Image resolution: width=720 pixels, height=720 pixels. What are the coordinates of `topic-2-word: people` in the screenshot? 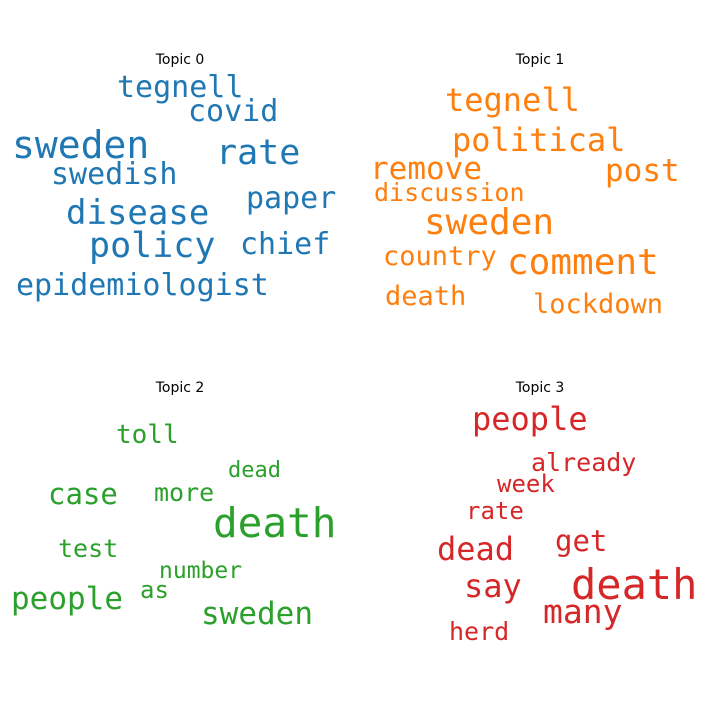 It's located at (67, 599).